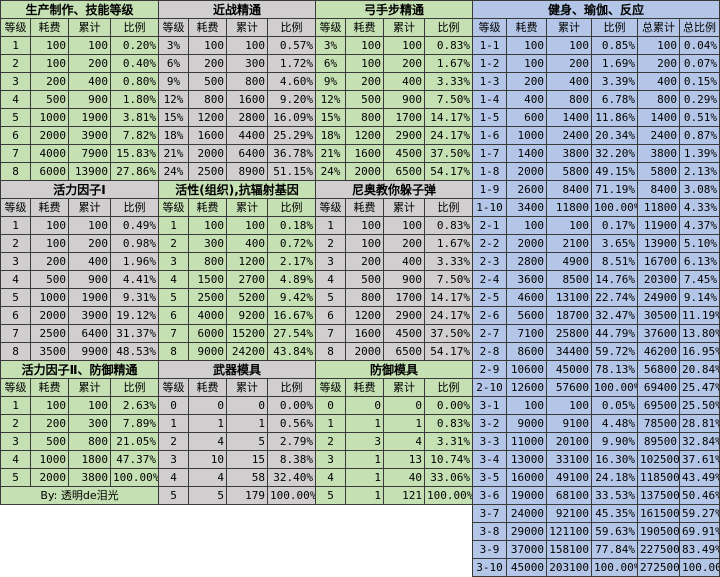 The width and height of the screenshot is (720, 577). I want to click on table-cell: 272500, so click(658, 567).